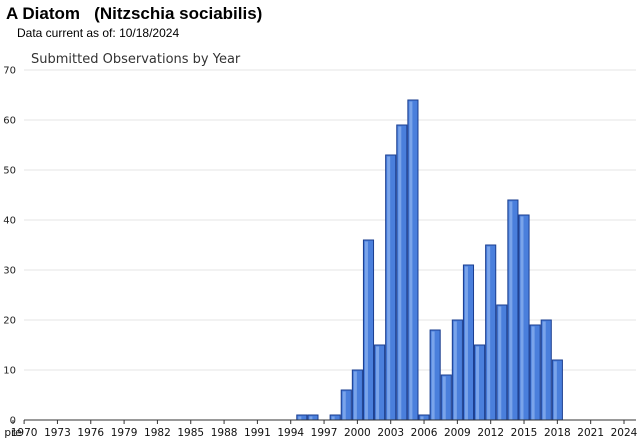  What do you see at coordinates (9, 221) in the screenshot?
I see `y-tick-label: 40` at bounding box center [9, 221].